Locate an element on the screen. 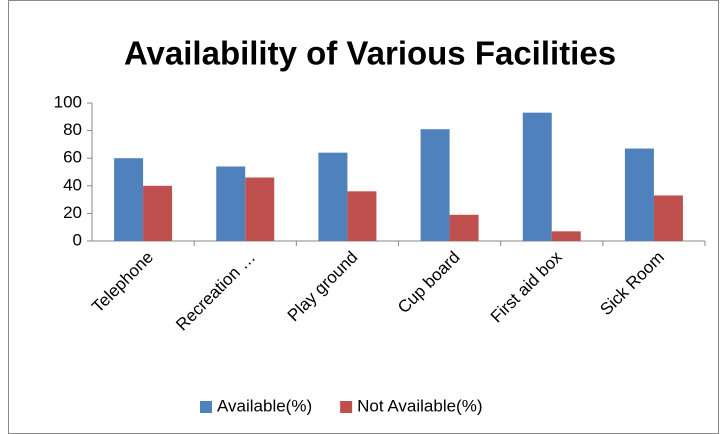 The width and height of the screenshot is (720, 434). y-tick-label: 100 is located at coordinates (68, 101).